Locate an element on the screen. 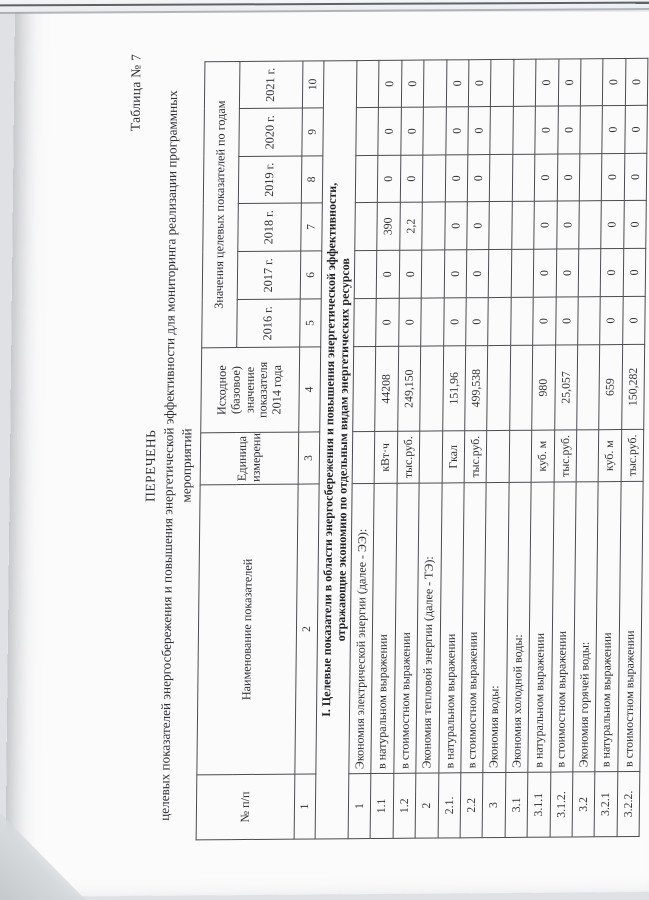 The height and width of the screenshot is (900, 649). row-number: 3.2 is located at coordinates (583, 804).